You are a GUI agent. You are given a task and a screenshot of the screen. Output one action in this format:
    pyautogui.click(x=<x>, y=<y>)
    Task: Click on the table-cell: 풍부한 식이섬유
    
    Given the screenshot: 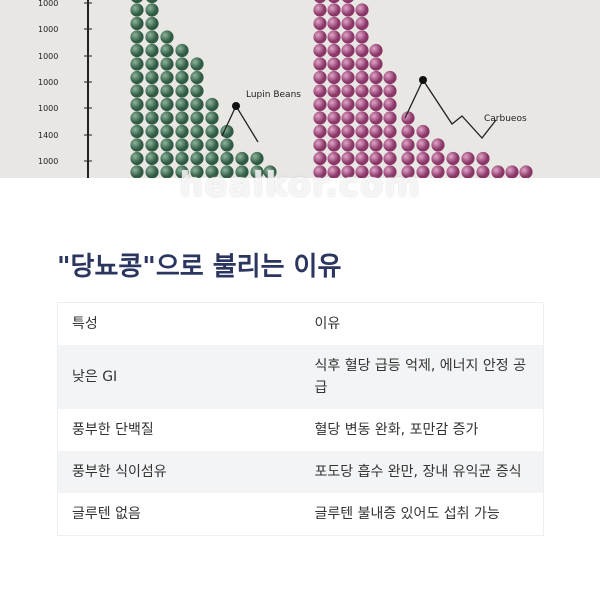 What is the action you would take?
    pyautogui.click(x=179, y=472)
    